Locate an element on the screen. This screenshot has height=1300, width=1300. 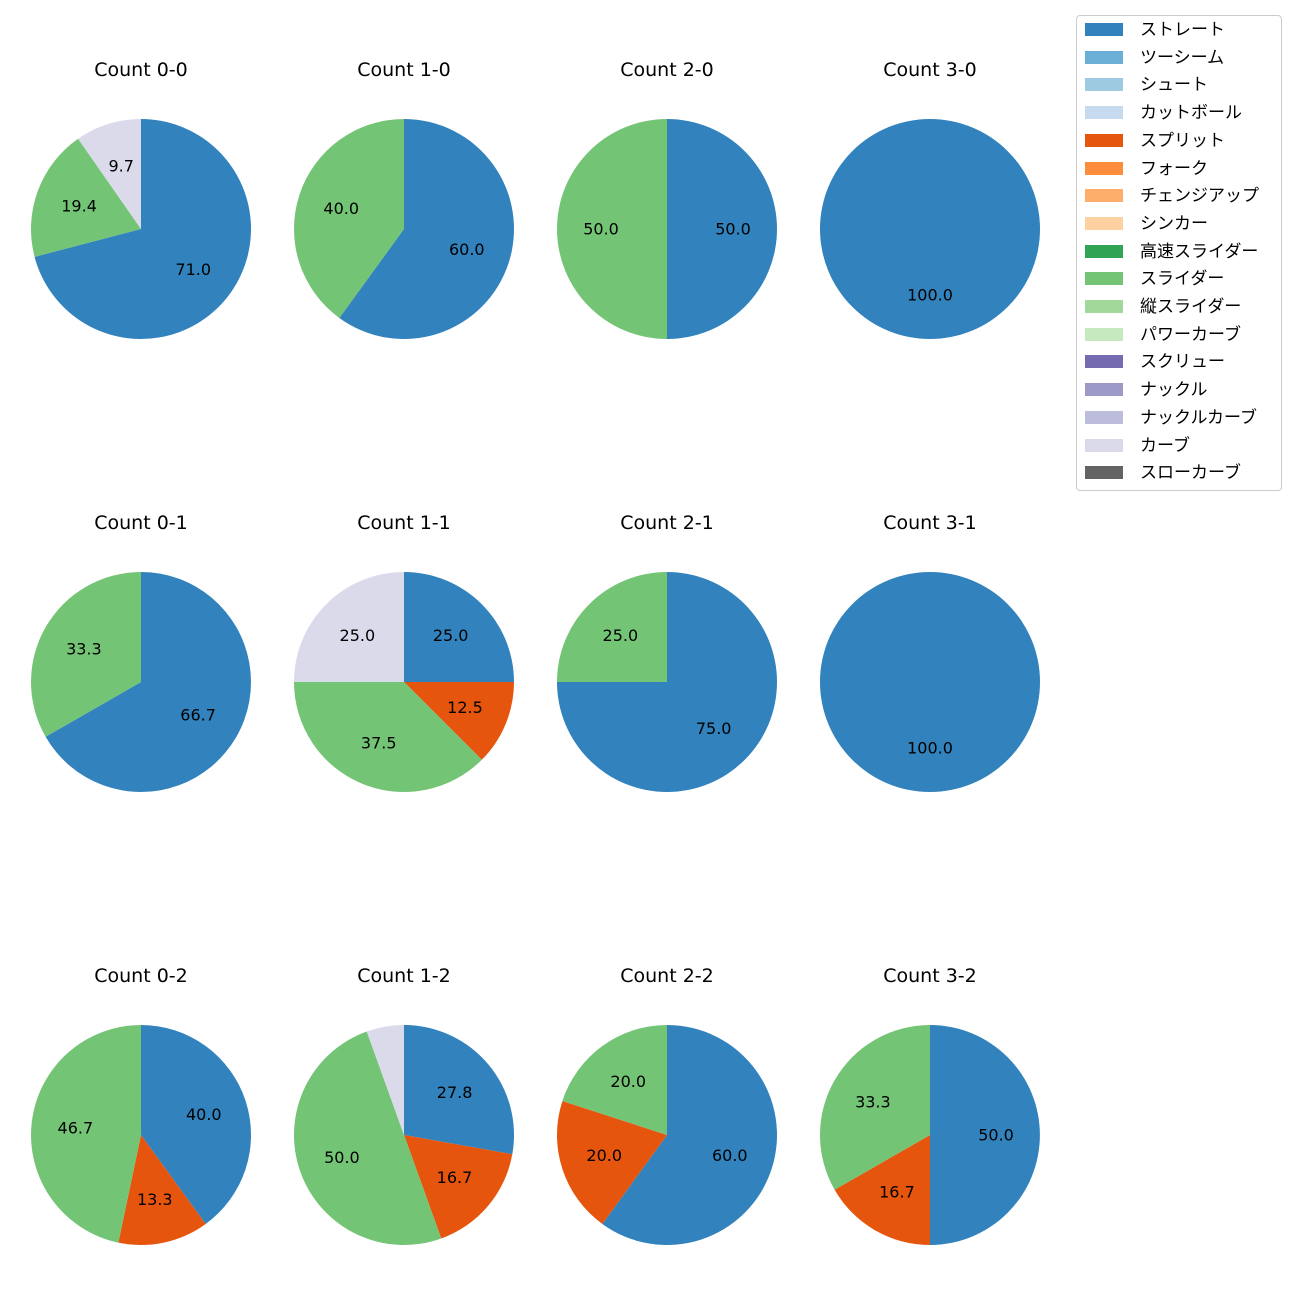
pie-slice-label: 40.0 is located at coordinates (204, 1114).